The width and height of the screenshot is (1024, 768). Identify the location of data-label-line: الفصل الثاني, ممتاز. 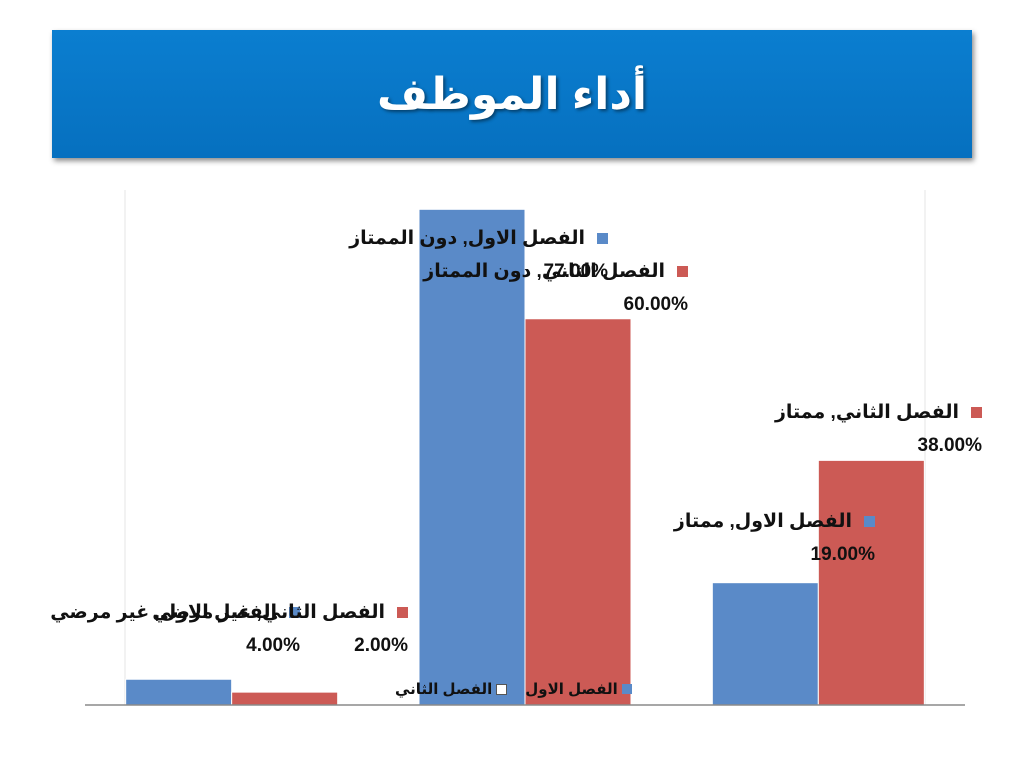
(878, 412).